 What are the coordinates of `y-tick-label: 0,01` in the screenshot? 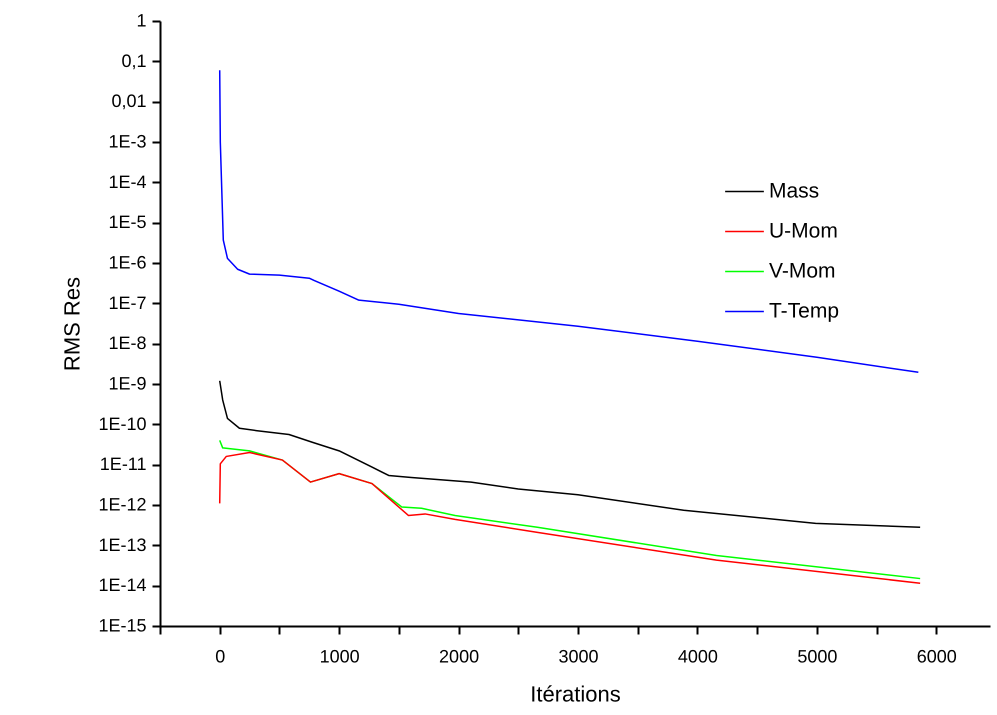 It's located at (128, 101).